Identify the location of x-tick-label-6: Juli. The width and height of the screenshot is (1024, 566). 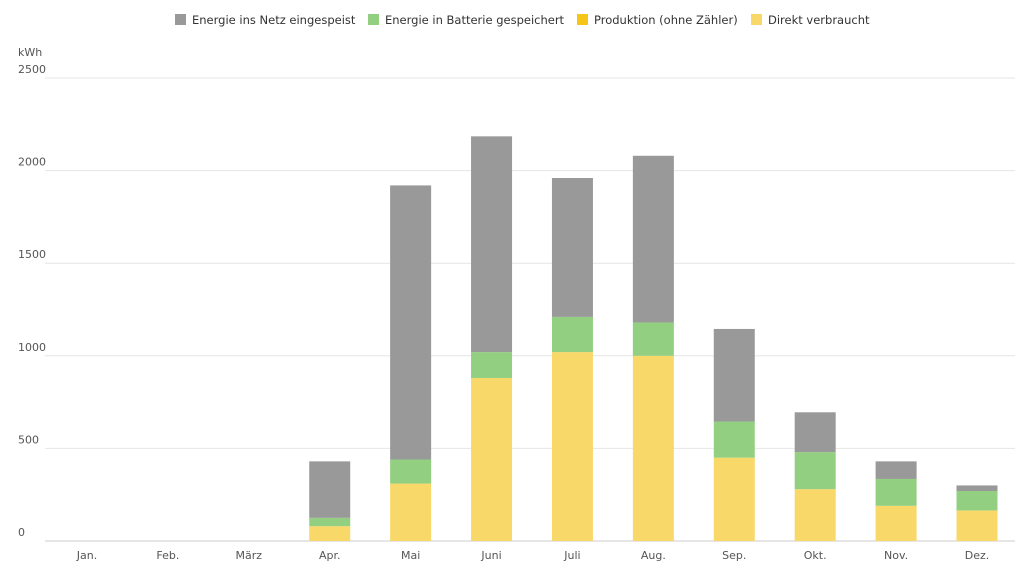
(571, 555).